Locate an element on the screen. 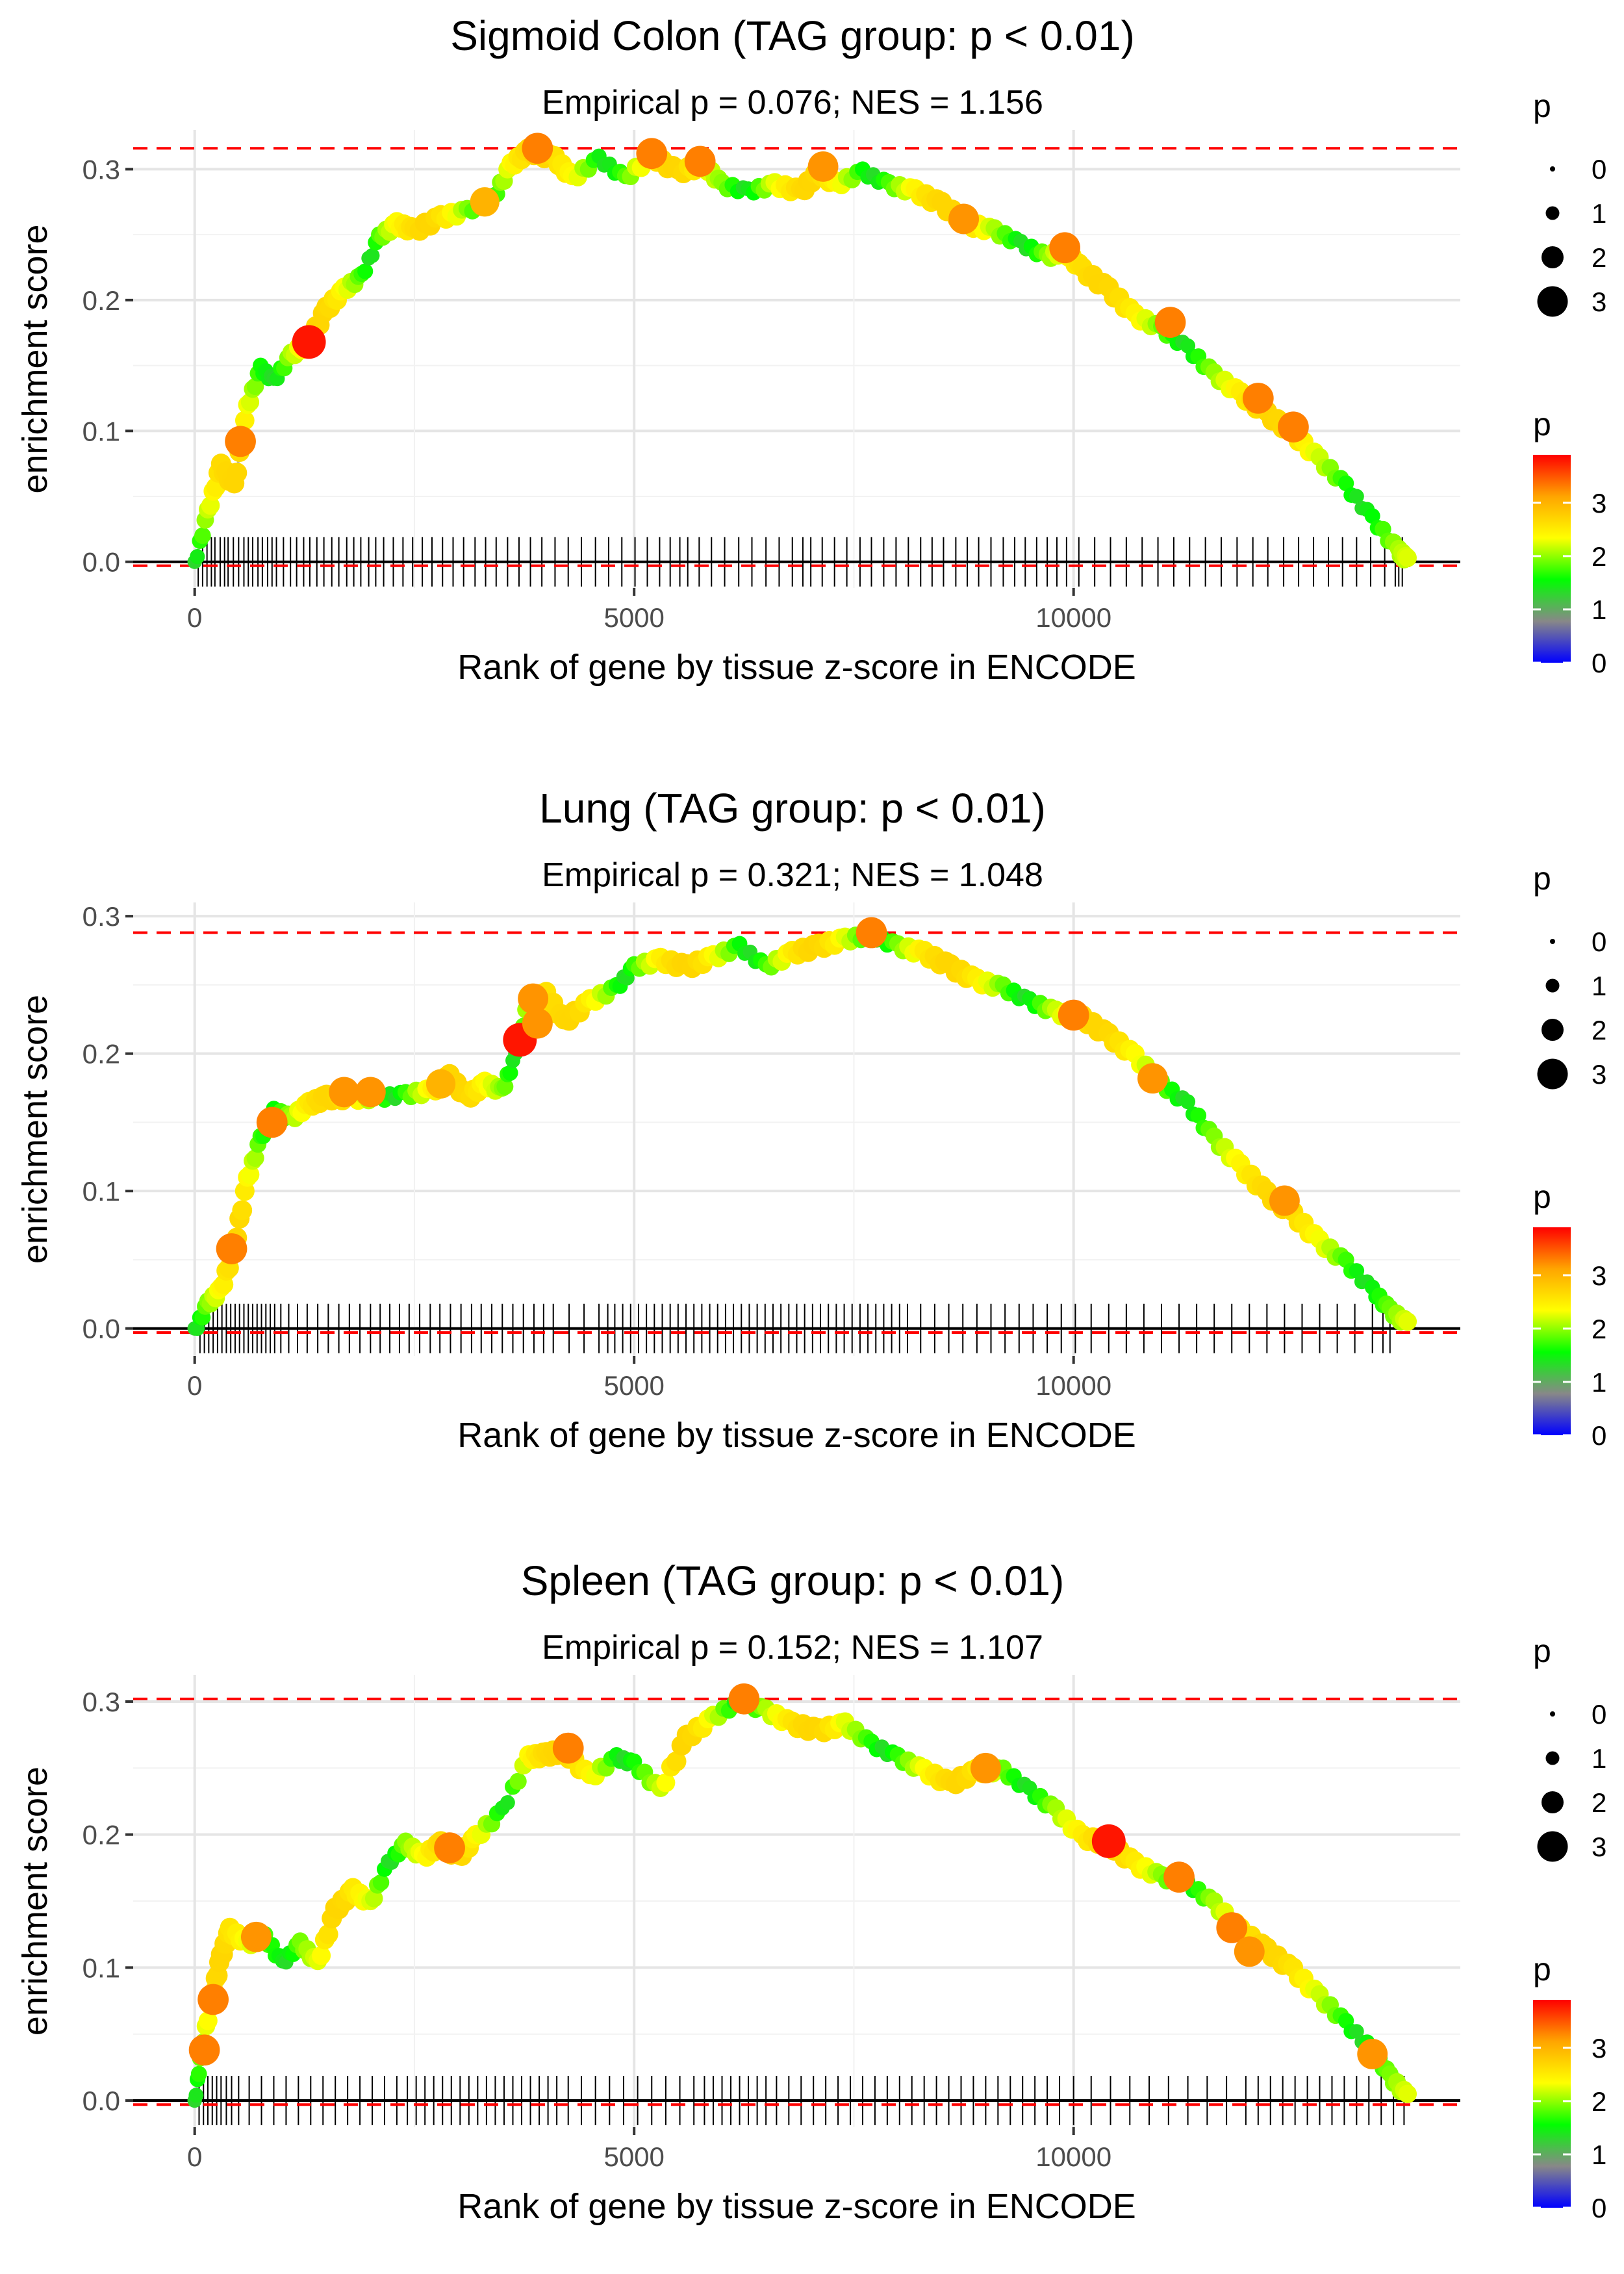 This screenshot has height=2274, width=1624. chart-title: Sigmoid Colon (TAG group: p < 0.01) is located at coordinates (792, 35).